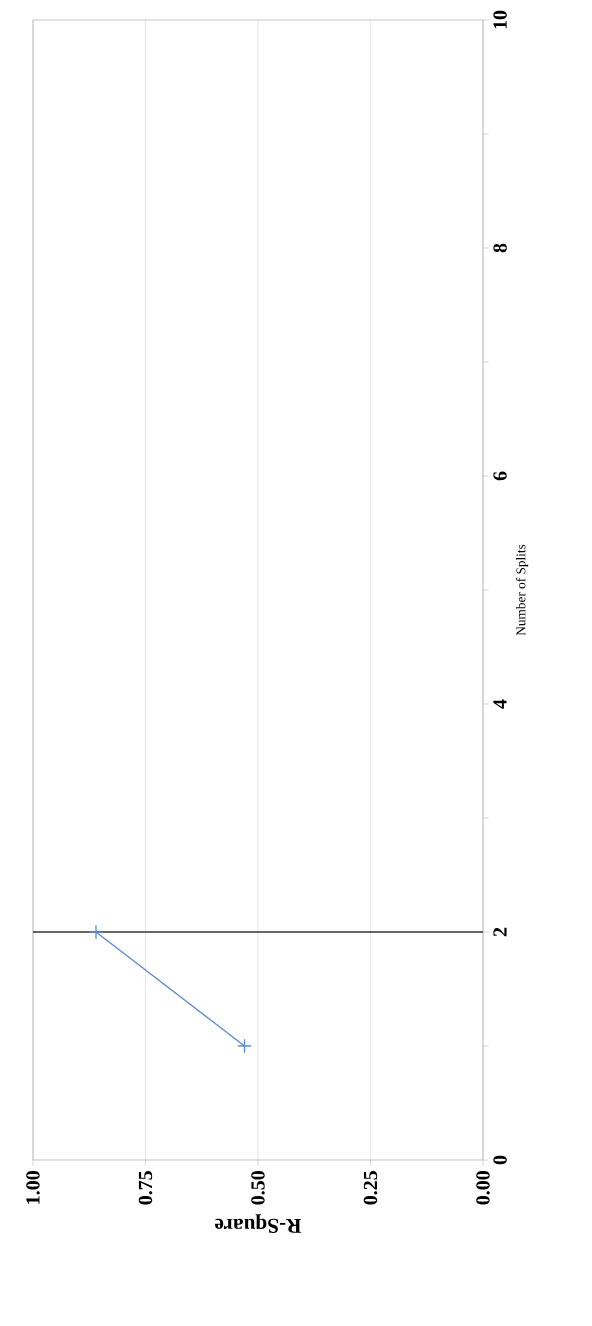 The image size is (592, 1326). What do you see at coordinates (500, 19) in the screenshot?
I see `y-tick-label: 10` at bounding box center [500, 19].